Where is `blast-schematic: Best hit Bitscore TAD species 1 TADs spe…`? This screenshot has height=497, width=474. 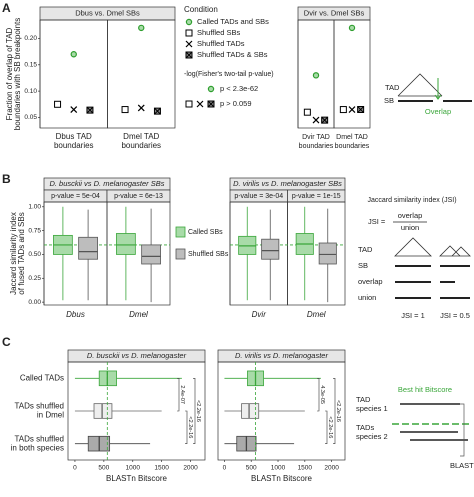
blast-schematic: Best hit Bitscore TAD species 1 TADs spe… is located at coordinates (415, 427).